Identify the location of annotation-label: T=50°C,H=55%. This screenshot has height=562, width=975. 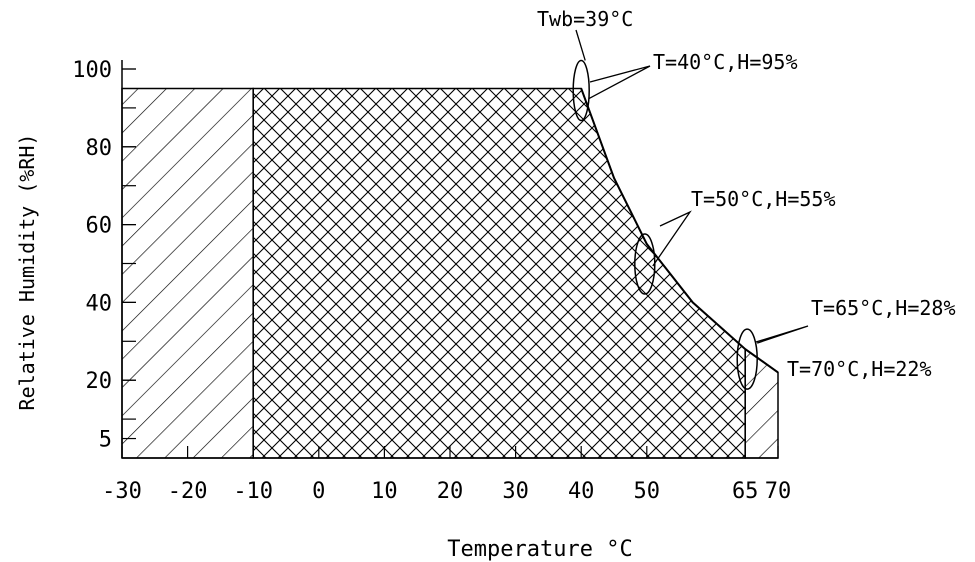
(763, 199).